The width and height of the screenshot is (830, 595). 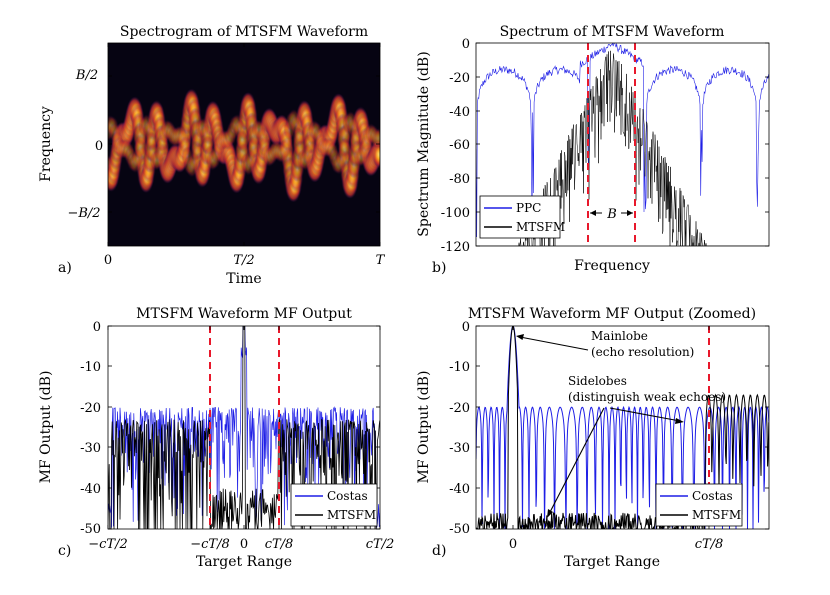 I want to click on panel-c-title: MTSFM Waveform MF Output, so click(x=244, y=314).